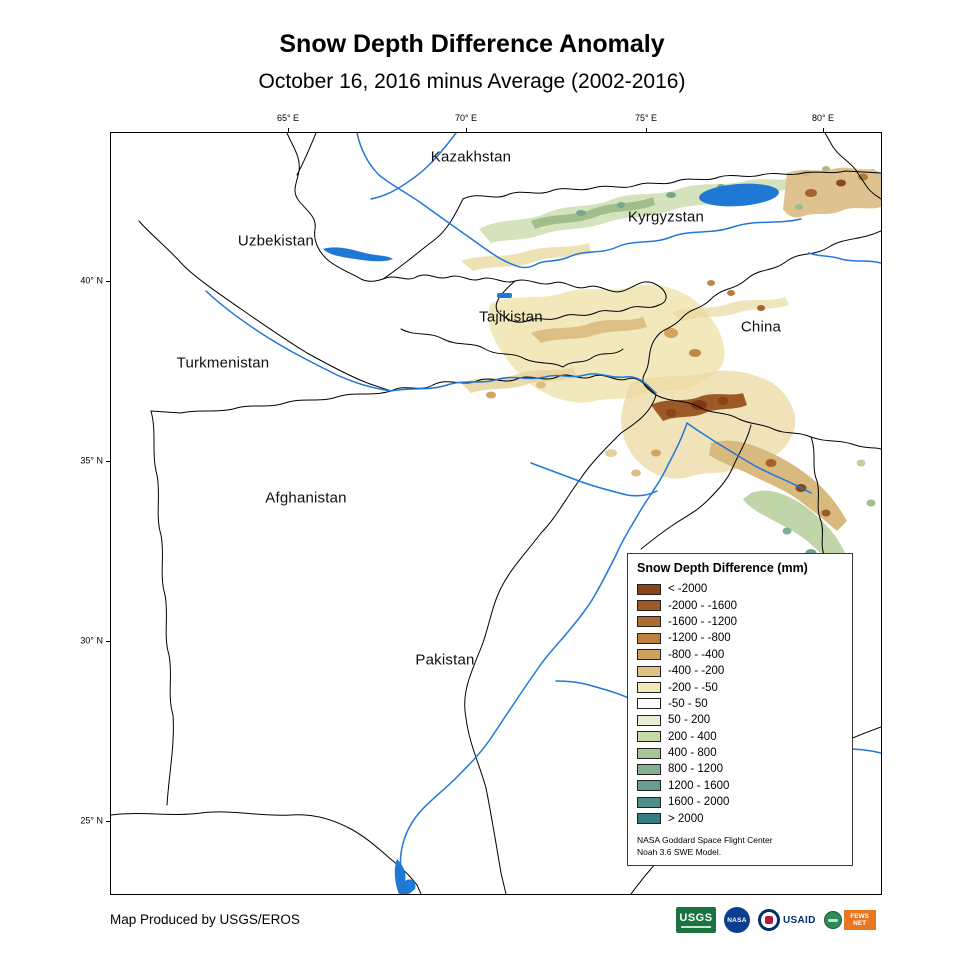 The image size is (960, 960). I want to click on legend-row: 50 - 200, so click(740, 720).